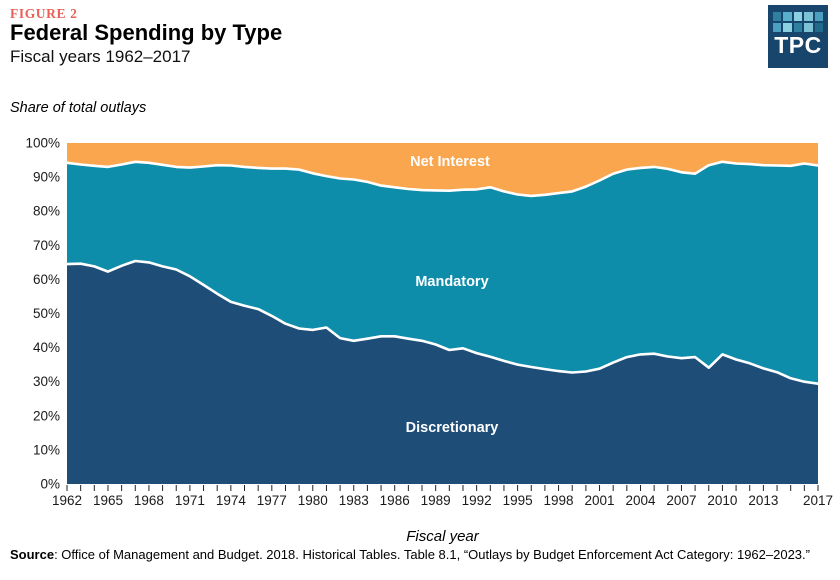  What do you see at coordinates (436, 500) in the screenshot?
I see `x-tick-label: 1989` at bounding box center [436, 500].